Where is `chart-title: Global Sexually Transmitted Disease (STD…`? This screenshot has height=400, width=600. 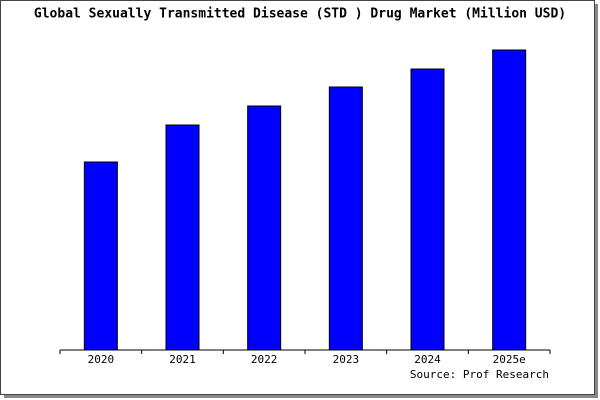 chart-title: Global Sexually Transmitted Disease (STD… is located at coordinates (300, 14).